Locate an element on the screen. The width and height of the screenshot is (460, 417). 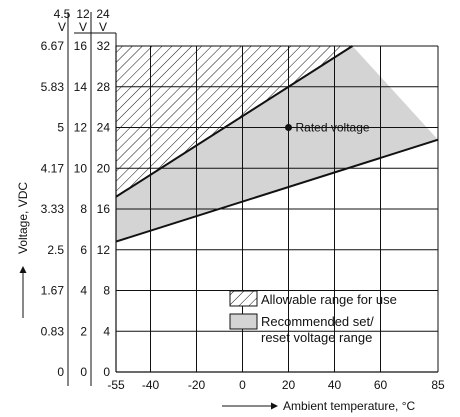
y-tick-label: 2 is located at coordinates (83, 331).